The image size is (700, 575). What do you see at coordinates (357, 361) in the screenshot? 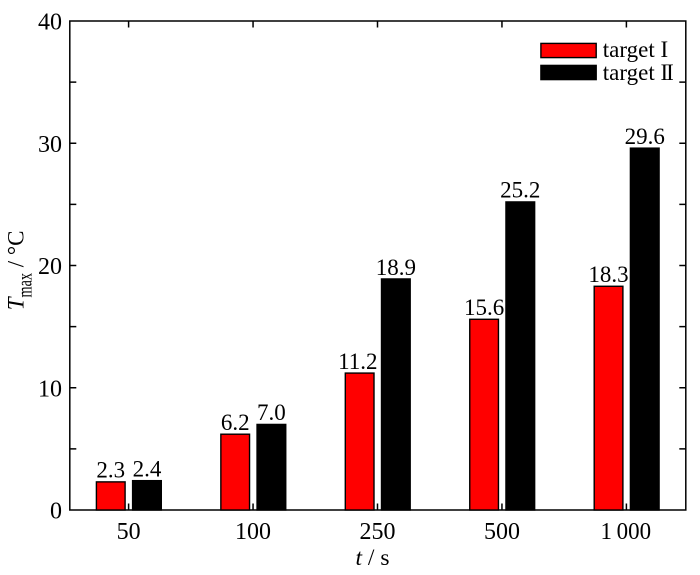
I see `svg-text: 11.2` at bounding box center [357, 361].